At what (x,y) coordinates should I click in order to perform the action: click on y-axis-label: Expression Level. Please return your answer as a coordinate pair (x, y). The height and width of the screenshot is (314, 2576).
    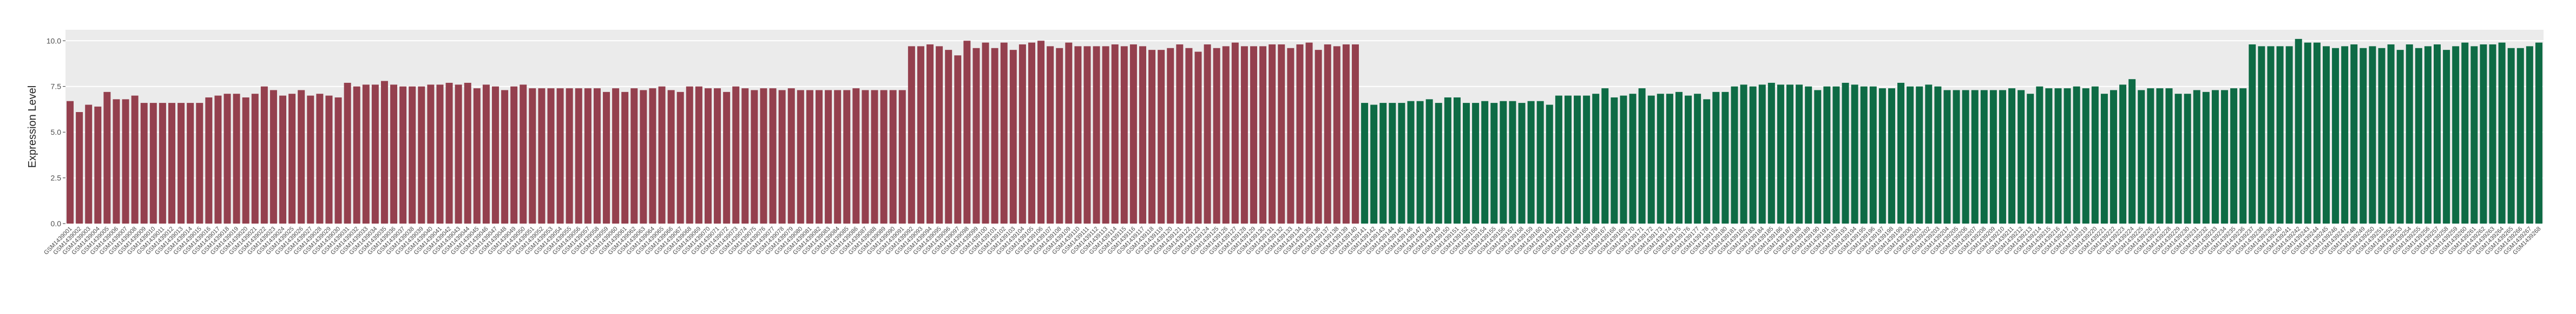
    Looking at the image, I should click on (32, 127).